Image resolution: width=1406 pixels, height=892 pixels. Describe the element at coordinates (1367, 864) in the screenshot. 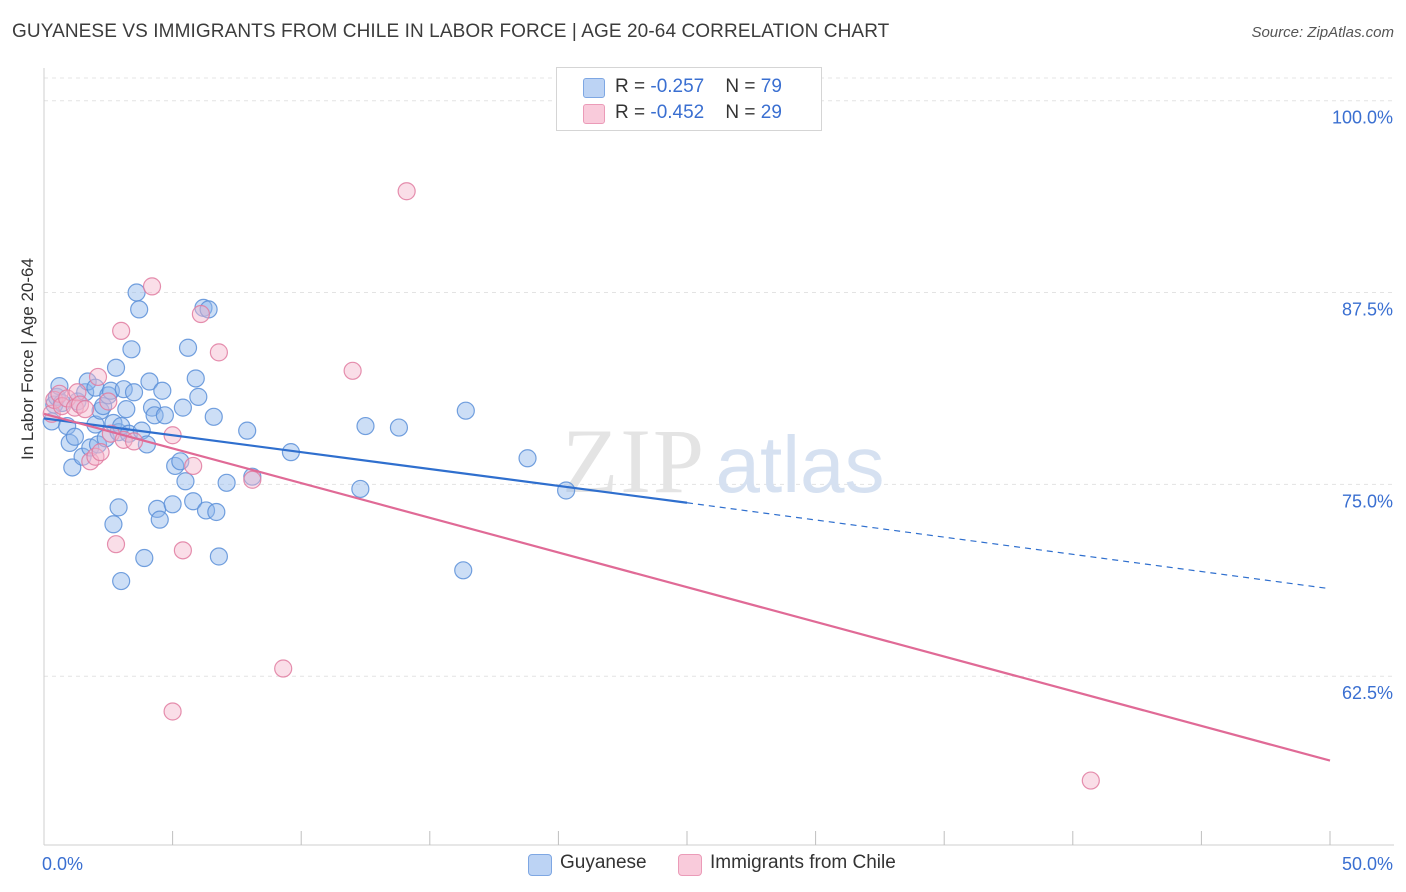

I see `x-tick-label-max: 50.0%` at that location.